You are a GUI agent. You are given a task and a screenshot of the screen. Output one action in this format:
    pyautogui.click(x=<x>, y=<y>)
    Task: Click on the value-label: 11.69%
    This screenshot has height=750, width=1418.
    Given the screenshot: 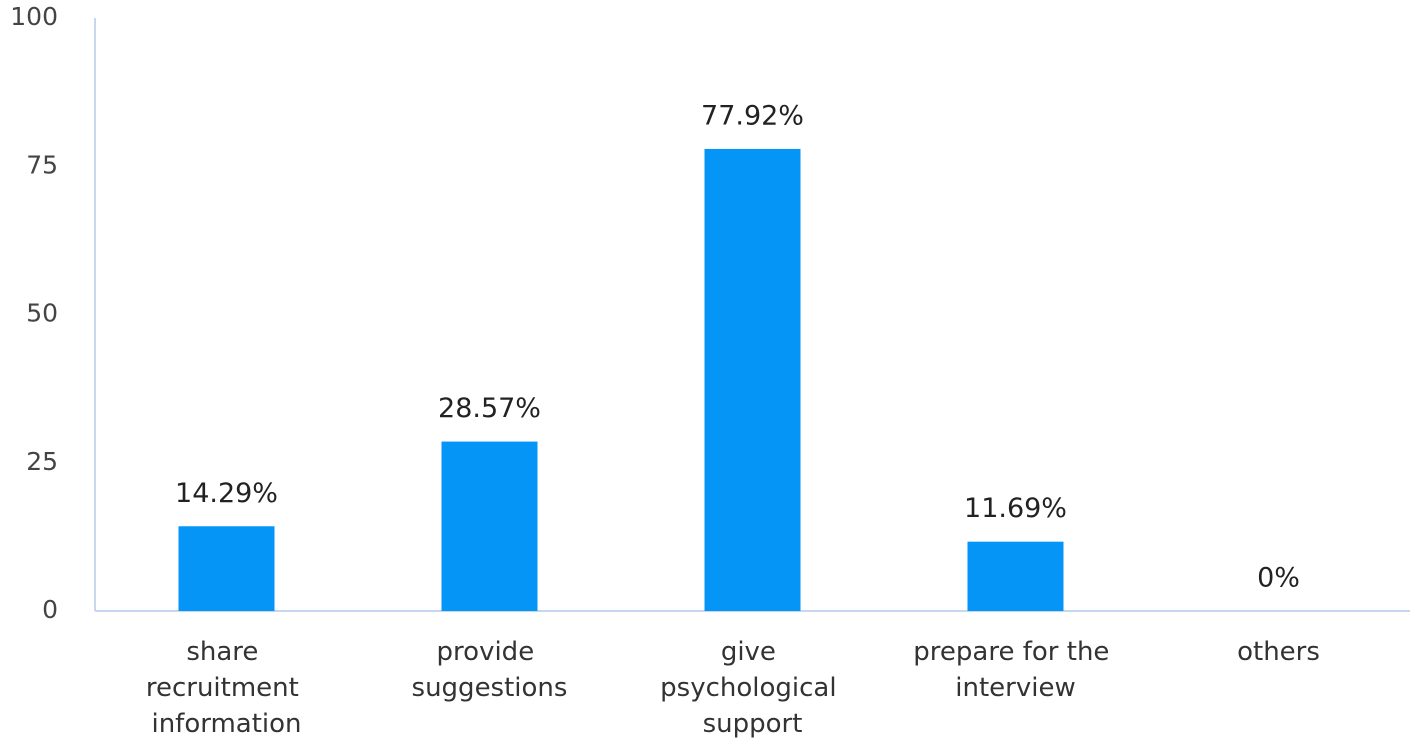 What is the action you would take?
    pyautogui.click(x=1015, y=508)
    